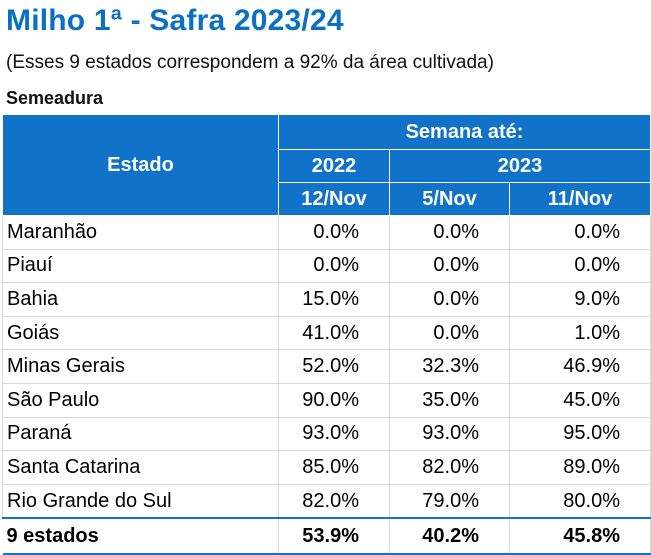 This screenshot has width=651, height=555. I want to click on header-col-12-nov: 12/Nov, so click(334, 199).